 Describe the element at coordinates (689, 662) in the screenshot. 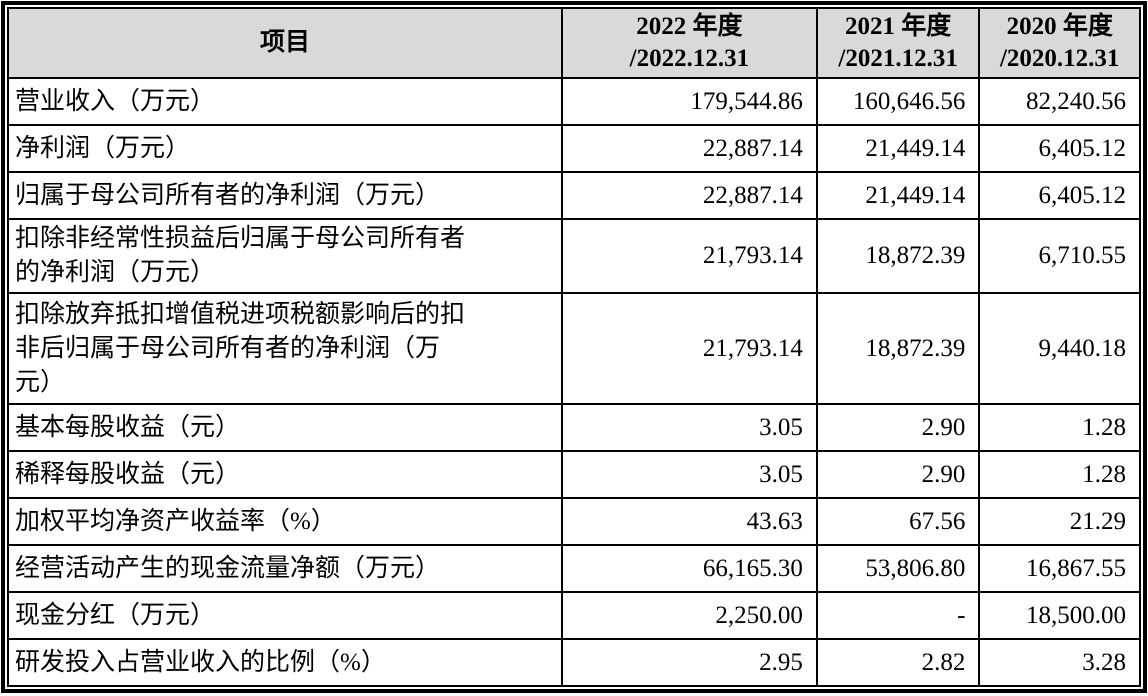

I see `value-cell: 2.95` at that location.